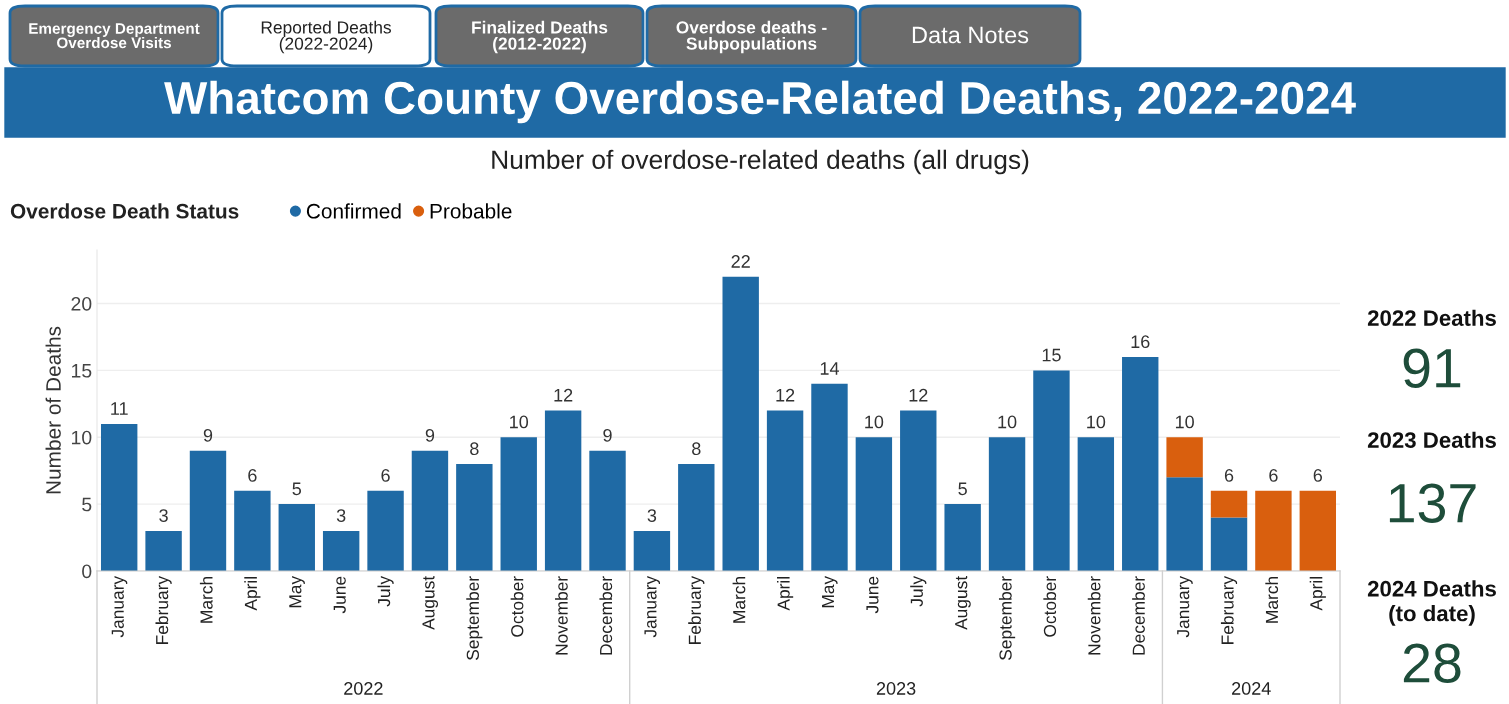 The width and height of the screenshot is (1509, 704). What do you see at coordinates (114, 36) in the screenshot?
I see `text: Emergency Department Overdose Visits` at bounding box center [114, 36].